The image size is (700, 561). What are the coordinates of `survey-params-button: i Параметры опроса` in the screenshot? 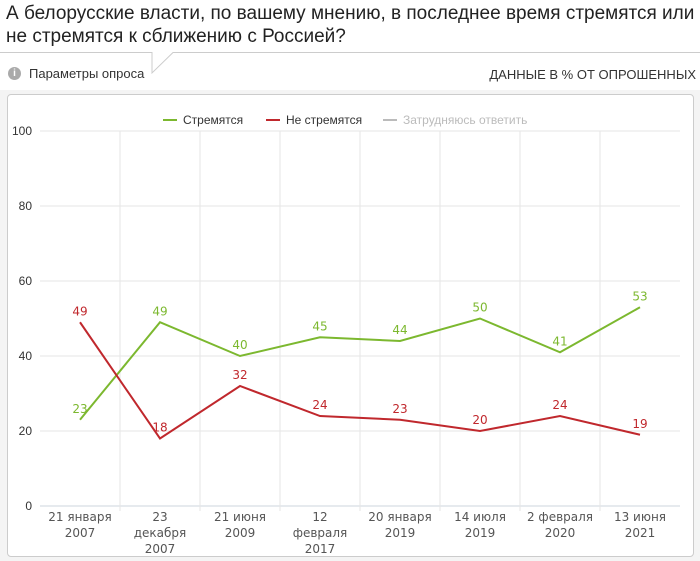 It's located at (76, 73).